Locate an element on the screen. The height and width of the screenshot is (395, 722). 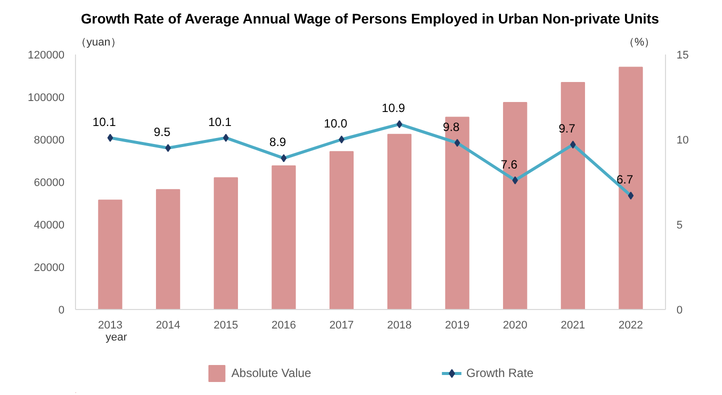
y2-tick-label: 15 is located at coordinates (682, 56).